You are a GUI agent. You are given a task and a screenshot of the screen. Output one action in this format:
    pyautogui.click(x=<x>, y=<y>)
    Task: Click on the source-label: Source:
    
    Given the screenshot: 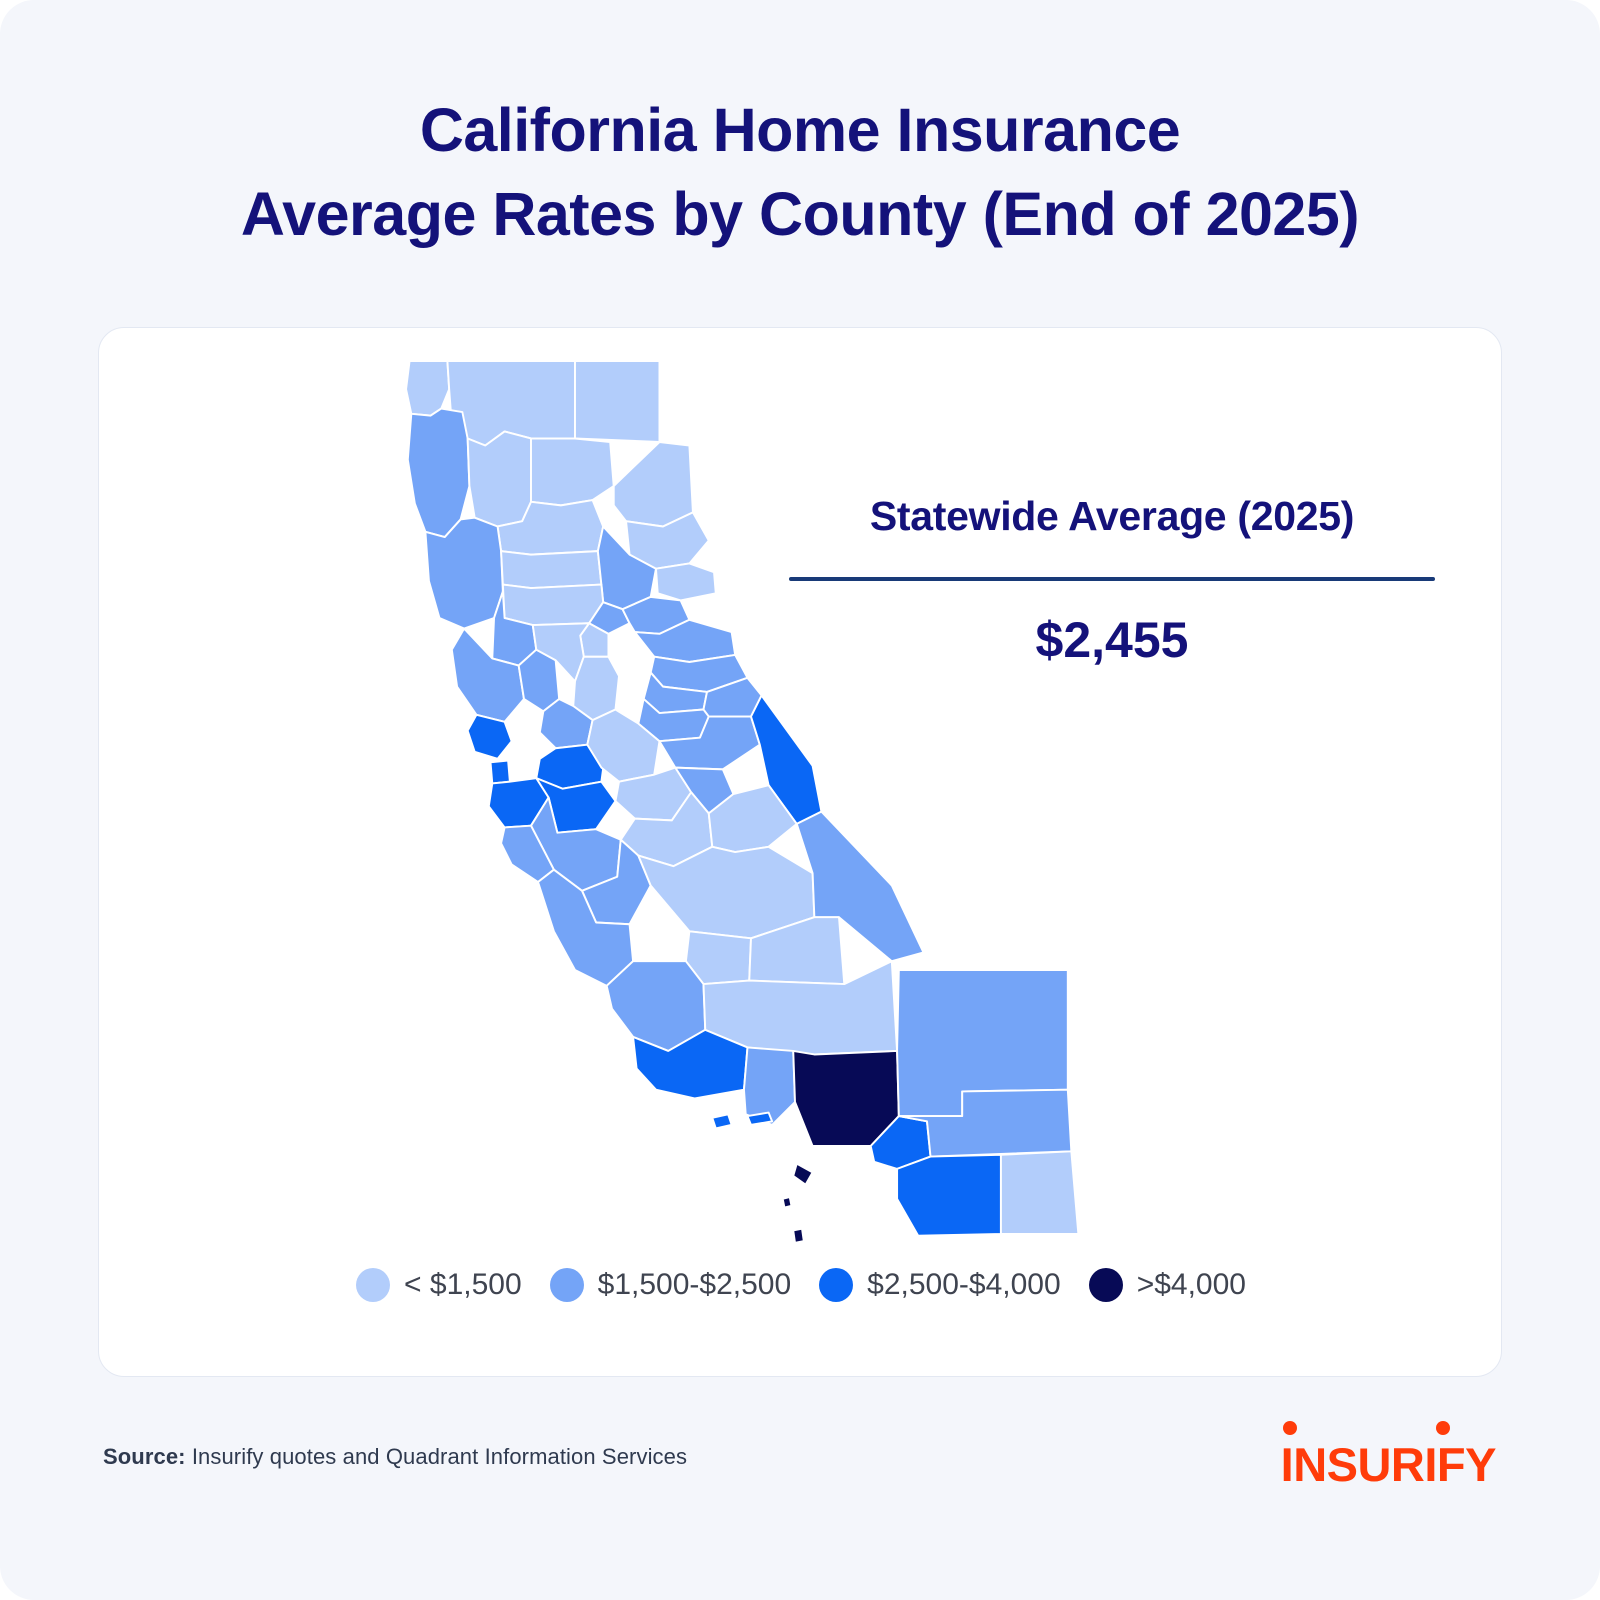 What is the action you would take?
    pyautogui.click(x=144, y=1456)
    